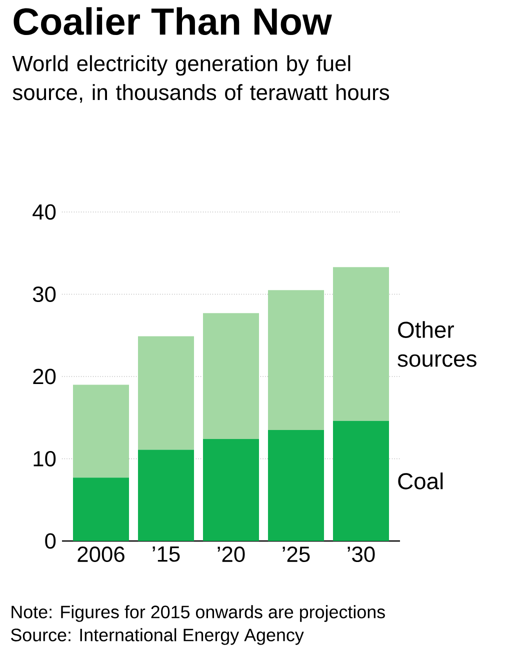  Describe the element at coordinates (198, 613) in the screenshot. I see `text: Note: Figures for 2015 onwards are projections` at that location.